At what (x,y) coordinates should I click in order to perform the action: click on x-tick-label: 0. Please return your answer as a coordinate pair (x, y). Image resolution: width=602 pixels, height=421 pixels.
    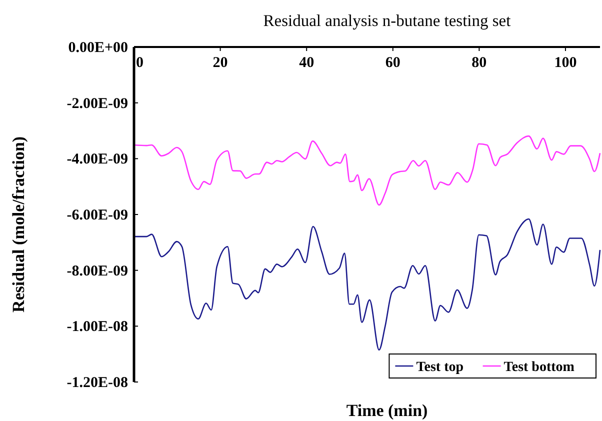
    Looking at the image, I should click on (140, 63).